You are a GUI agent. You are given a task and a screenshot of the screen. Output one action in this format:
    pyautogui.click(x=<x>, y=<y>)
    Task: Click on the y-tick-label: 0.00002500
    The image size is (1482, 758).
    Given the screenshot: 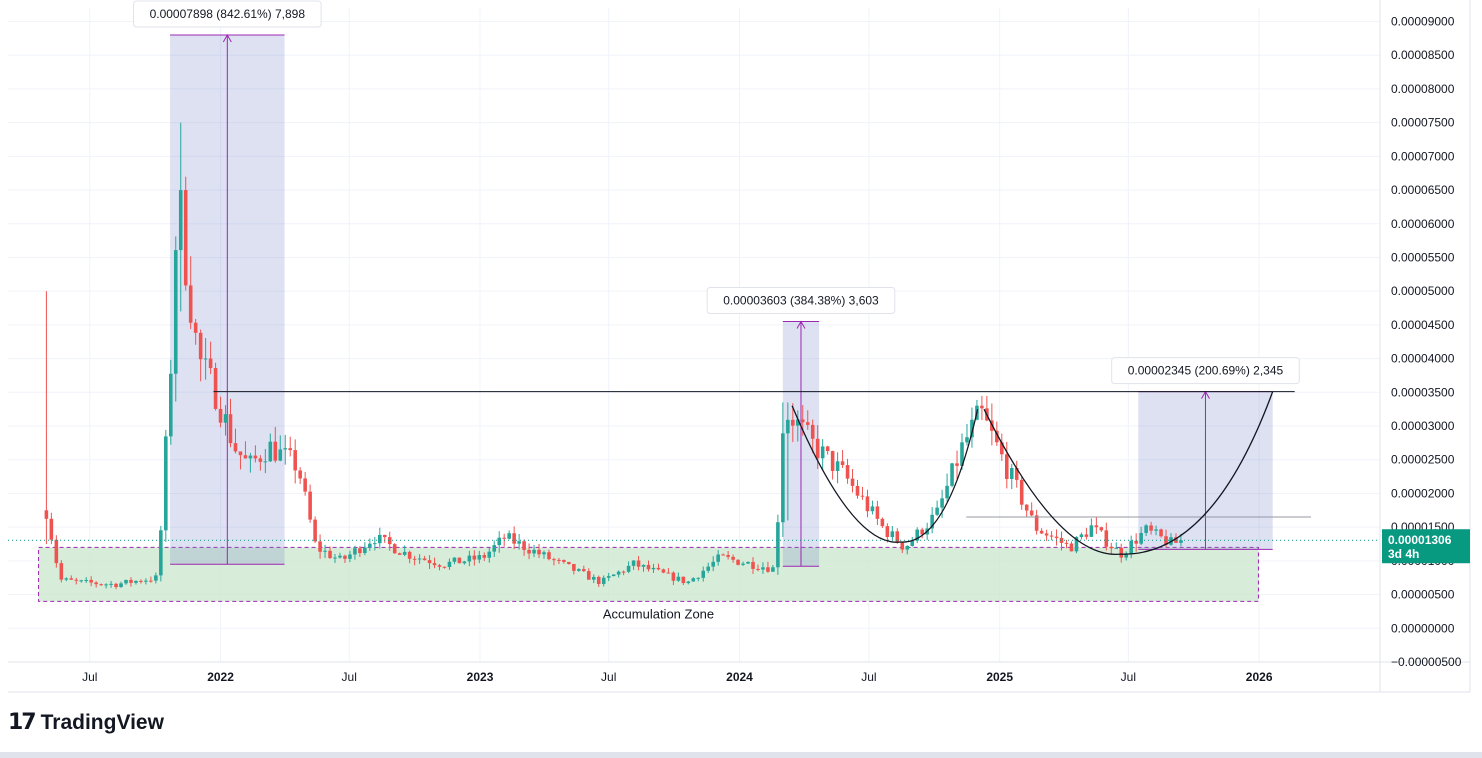 What is the action you would take?
    pyautogui.click(x=1423, y=460)
    